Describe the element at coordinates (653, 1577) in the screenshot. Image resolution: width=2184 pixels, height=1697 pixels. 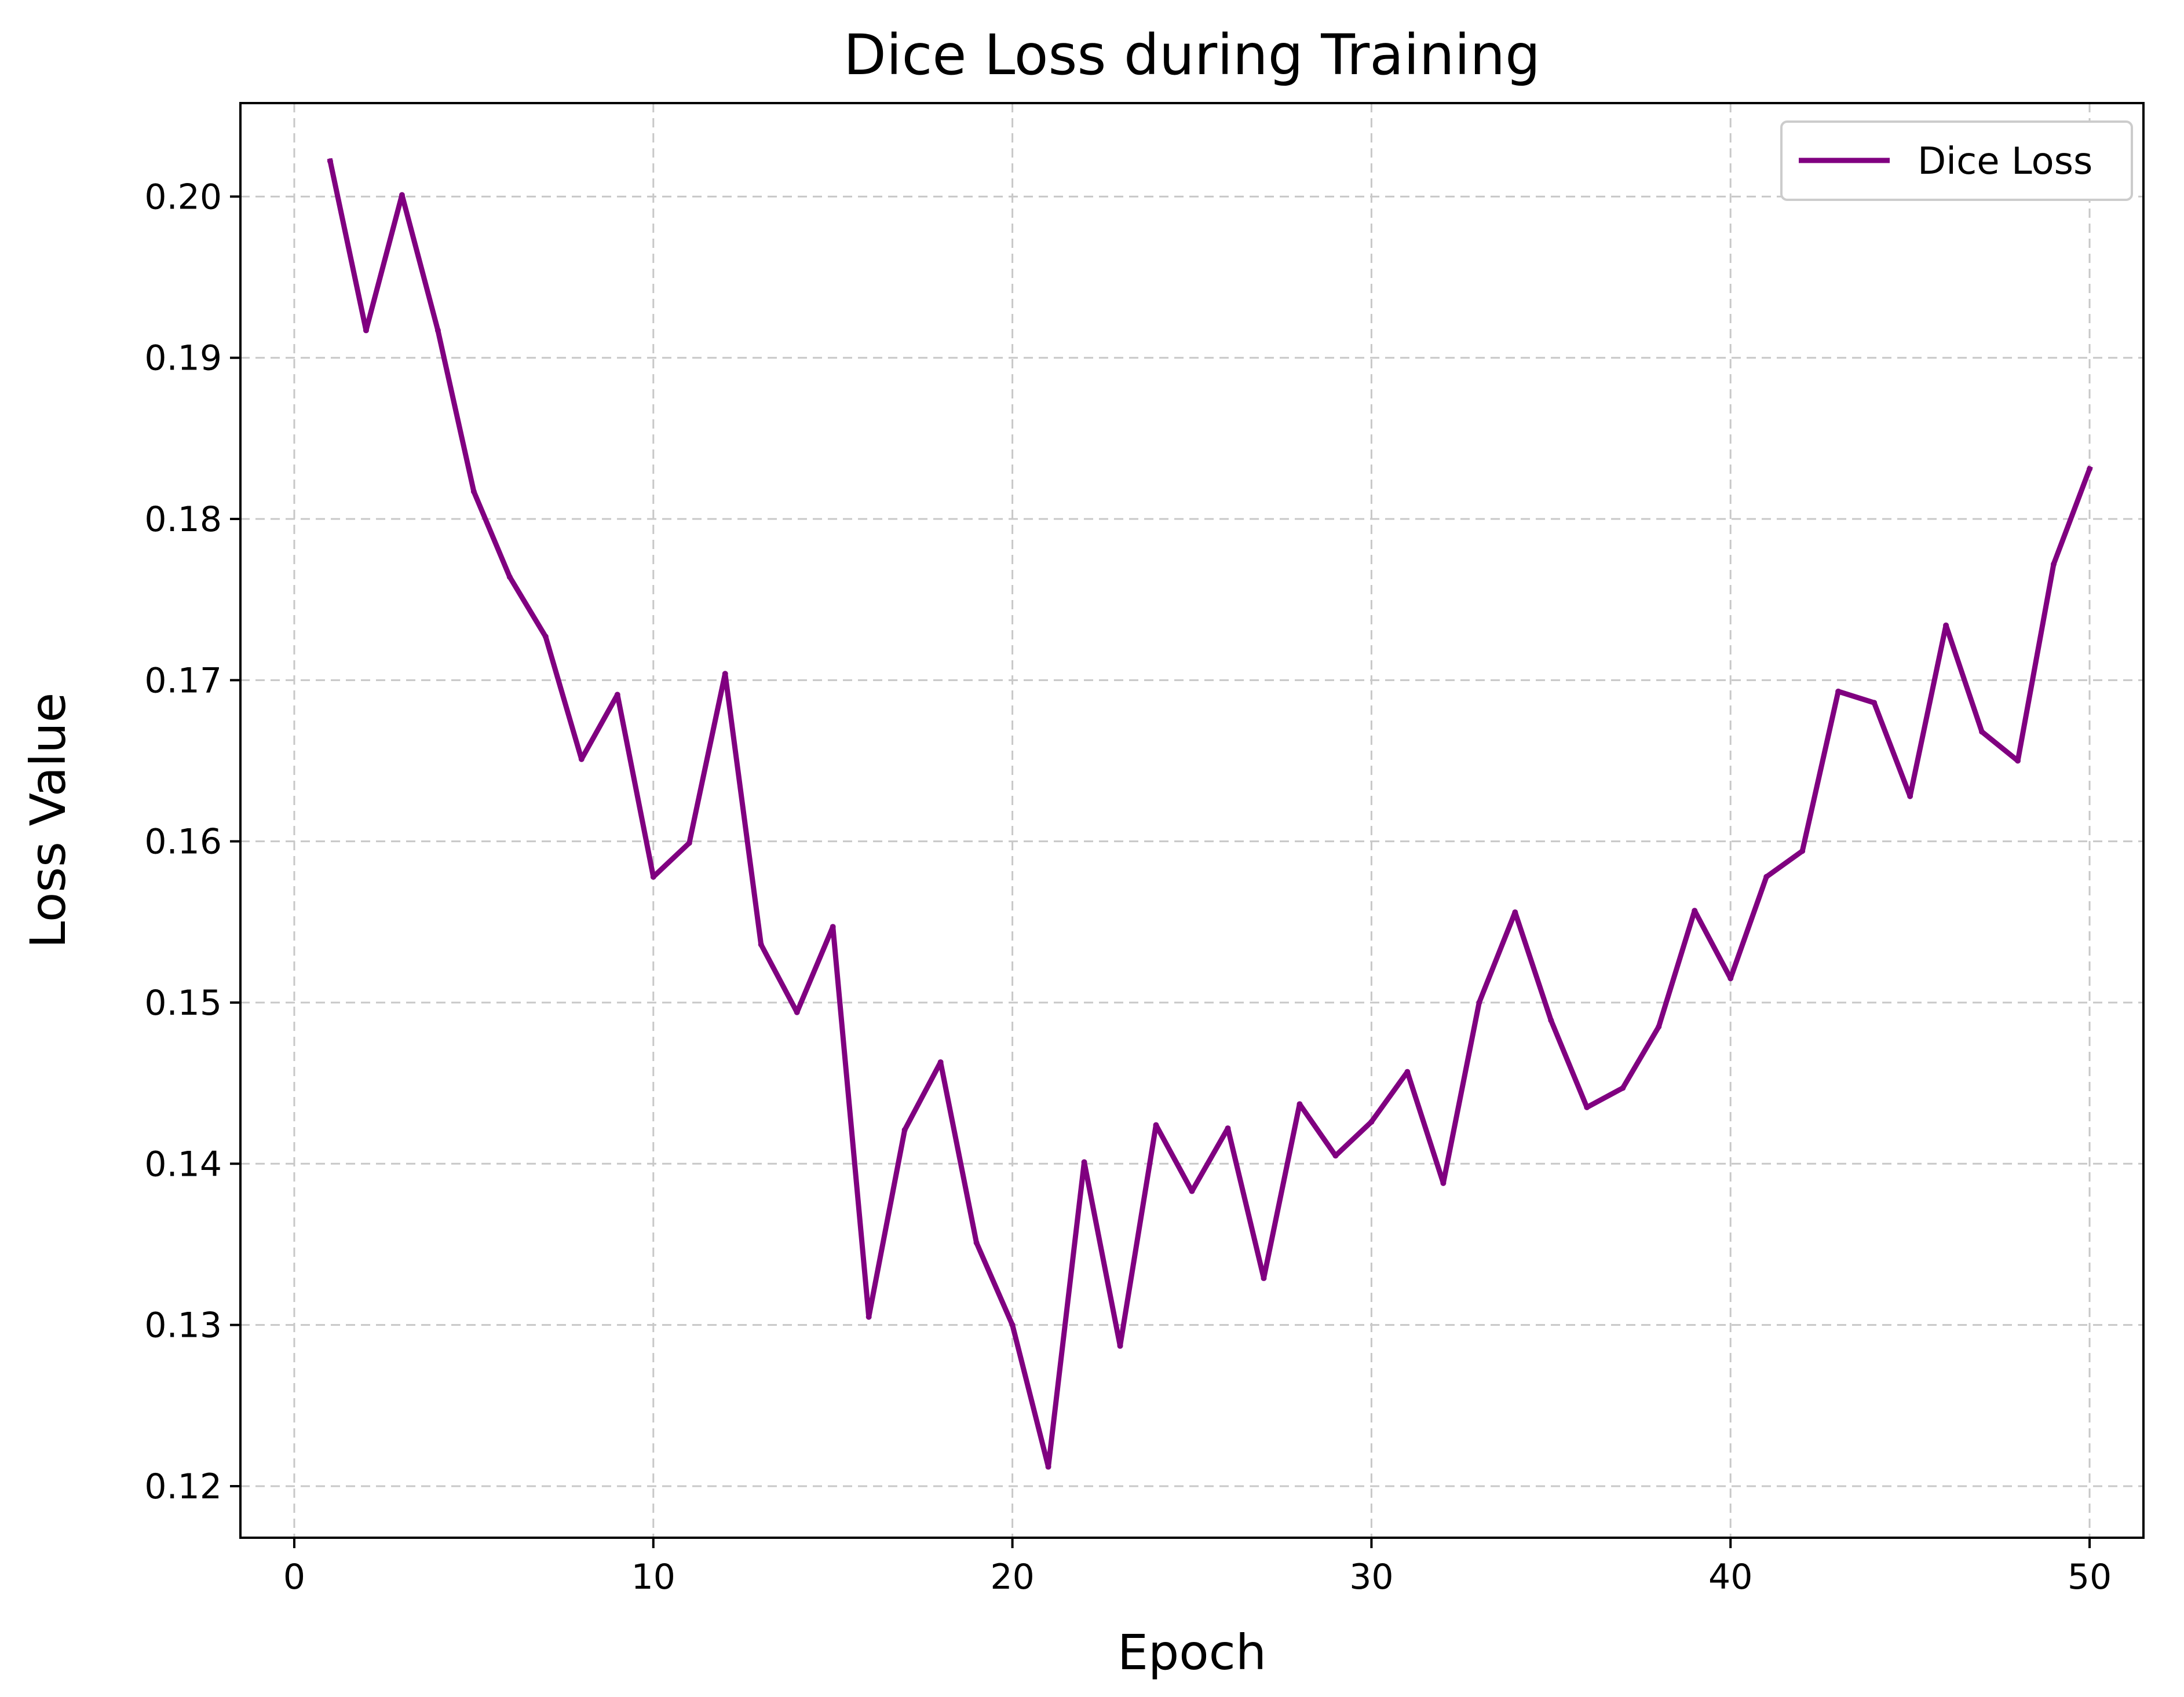
I see `x-tick-label: 10` at that location.